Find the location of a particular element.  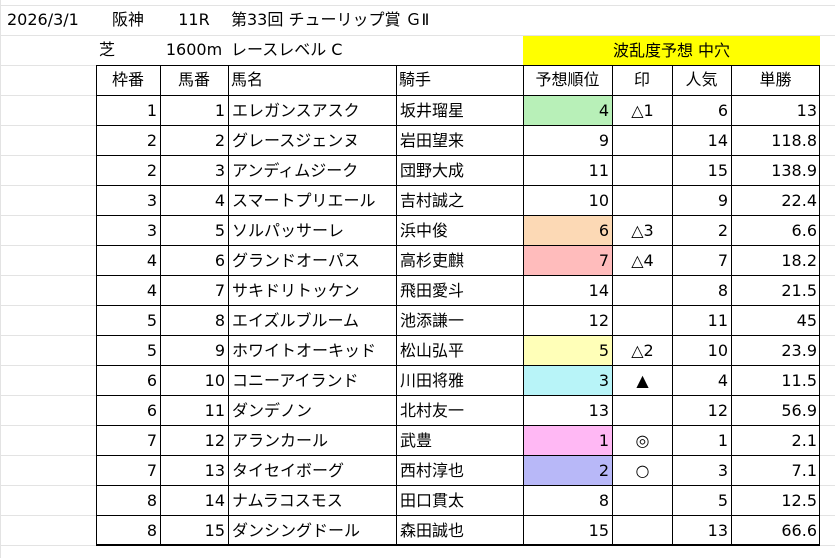

horse-number-cell: 4 is located at coordinates (219, 200).